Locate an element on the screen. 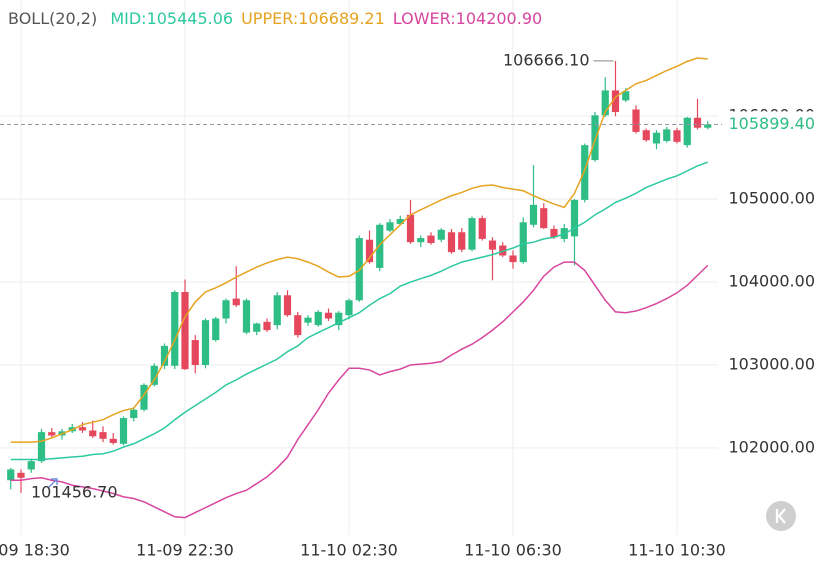  indicator-name: BOLL(20,2) is located at coordinates (52, 18).